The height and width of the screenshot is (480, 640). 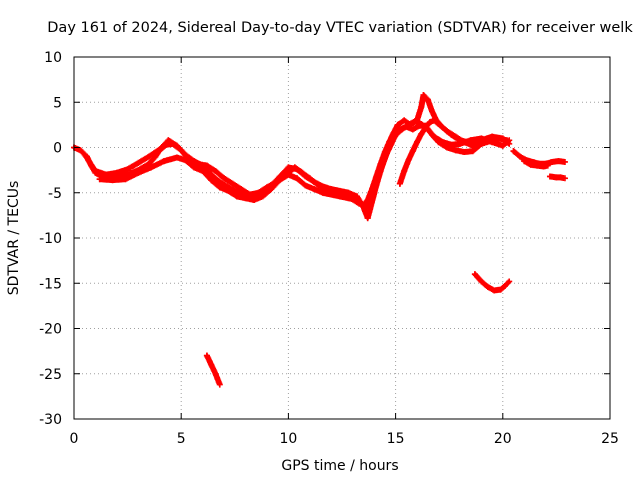 I want to click on y-tick-label: 10, so click(x=53, y=58).